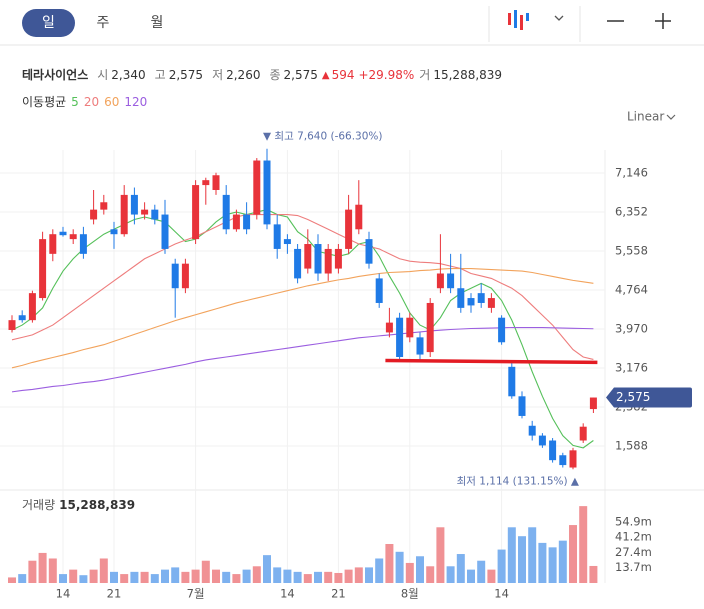  What do you see at coordinates (103, 23) in the screenshot?
I see `tab-week: 주` at bounding box center [103, 23].